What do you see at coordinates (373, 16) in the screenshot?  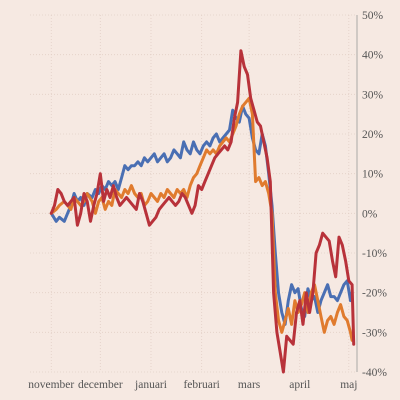 I see `y-tick-label: 50%` at bounding box center [373, 16].